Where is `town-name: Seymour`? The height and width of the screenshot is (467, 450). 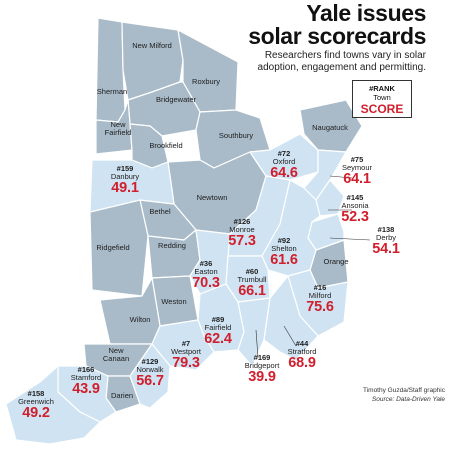
town-name: Seymour is located at coordinates (357, 167).